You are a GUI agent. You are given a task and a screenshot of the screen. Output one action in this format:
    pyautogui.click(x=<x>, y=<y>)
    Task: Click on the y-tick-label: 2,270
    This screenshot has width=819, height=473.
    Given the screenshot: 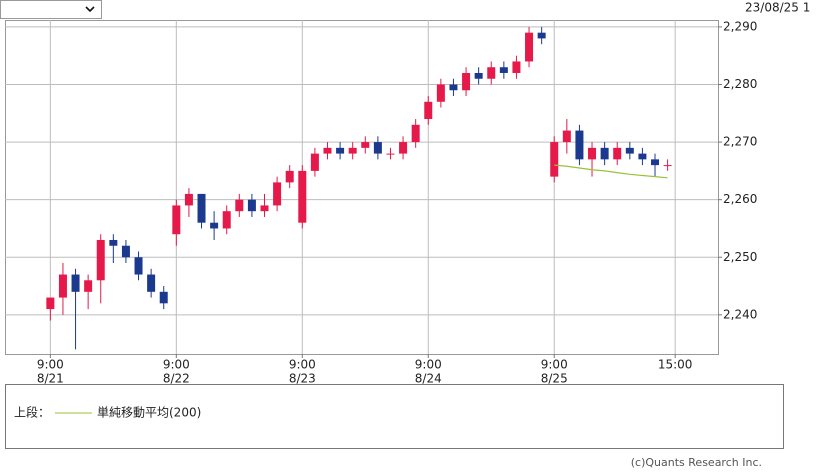 What is the action you would take?
    pyautogui.click(x=740, y=142)
    